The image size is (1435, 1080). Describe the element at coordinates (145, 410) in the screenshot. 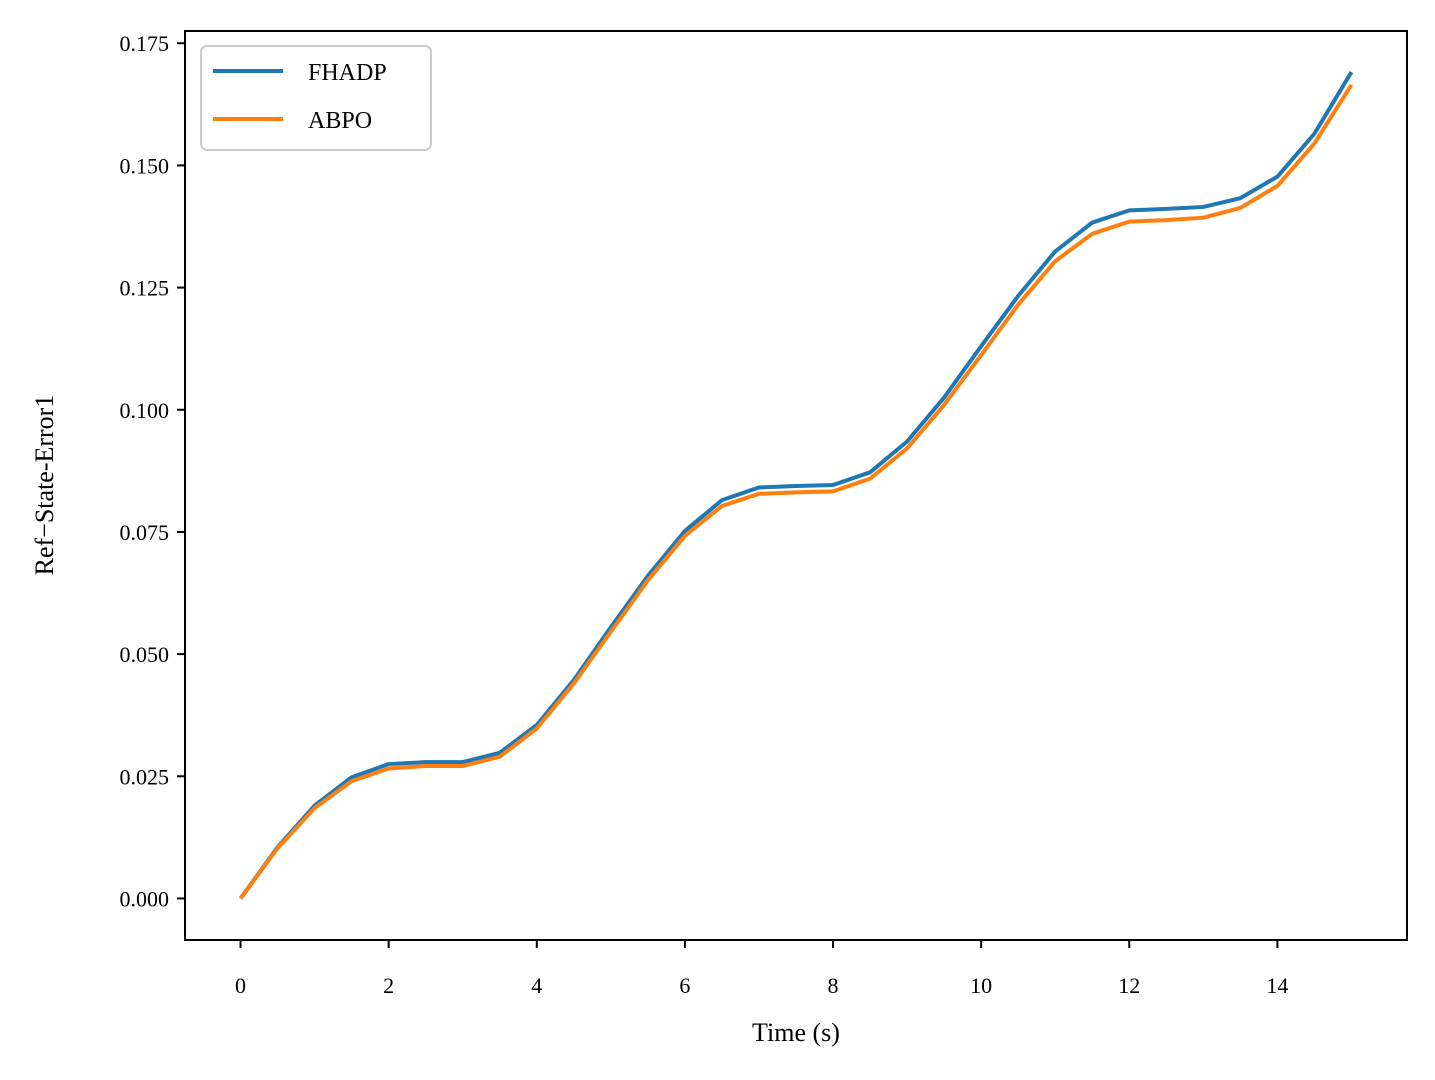

I see `y-tick-label: 0.100` at that location.